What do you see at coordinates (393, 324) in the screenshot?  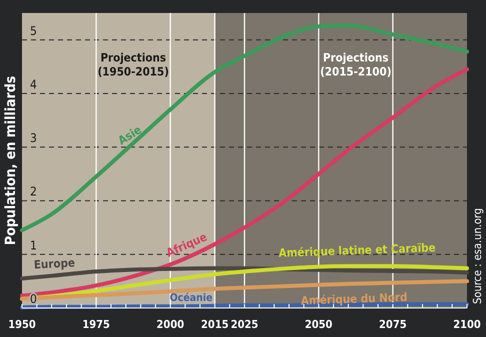 I see `x-tick-label: 2075` at bounding box center [393, 324].